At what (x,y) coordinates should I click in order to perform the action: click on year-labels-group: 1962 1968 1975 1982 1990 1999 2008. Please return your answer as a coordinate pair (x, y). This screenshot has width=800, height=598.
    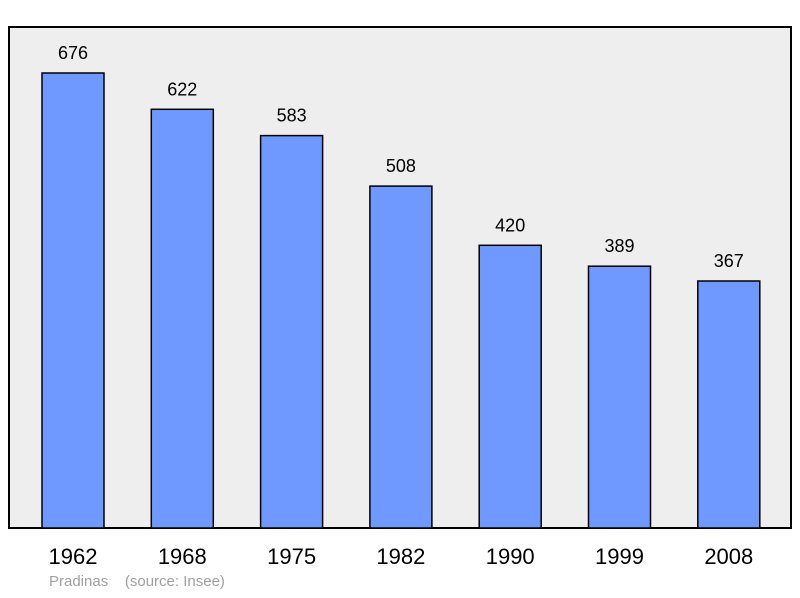
    Looking at the image, I should click on (401, 556).